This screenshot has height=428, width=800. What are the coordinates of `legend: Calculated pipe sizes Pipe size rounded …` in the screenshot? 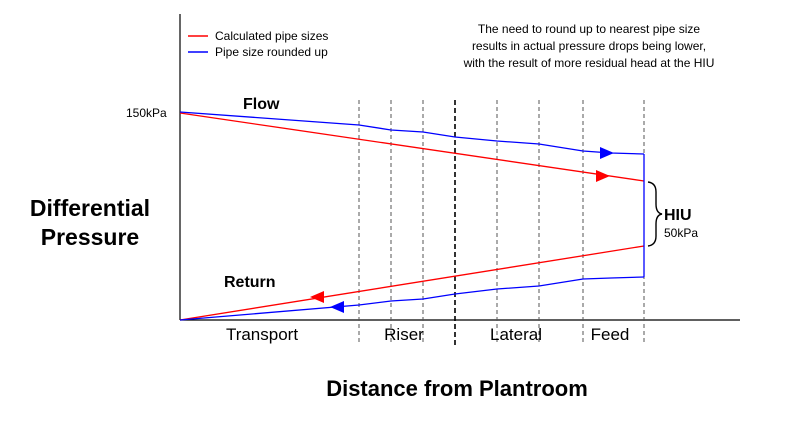 It's located at (258, 44).